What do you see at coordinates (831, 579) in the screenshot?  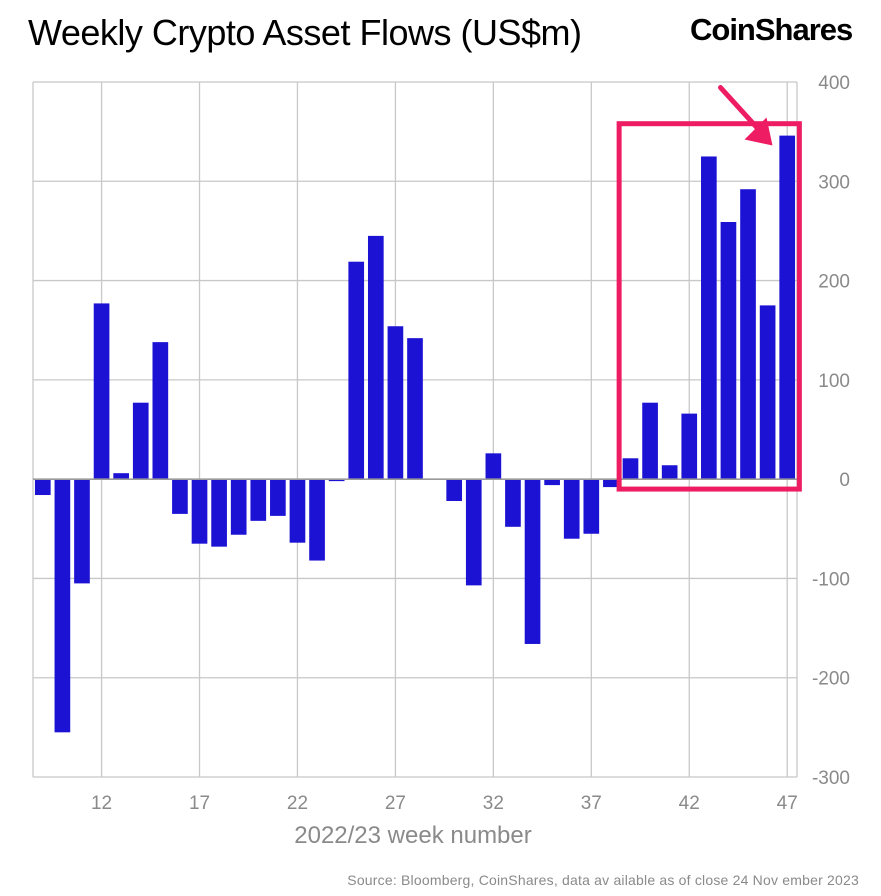 I see `y-tick-label: -100` at bounding box center [831, 579].